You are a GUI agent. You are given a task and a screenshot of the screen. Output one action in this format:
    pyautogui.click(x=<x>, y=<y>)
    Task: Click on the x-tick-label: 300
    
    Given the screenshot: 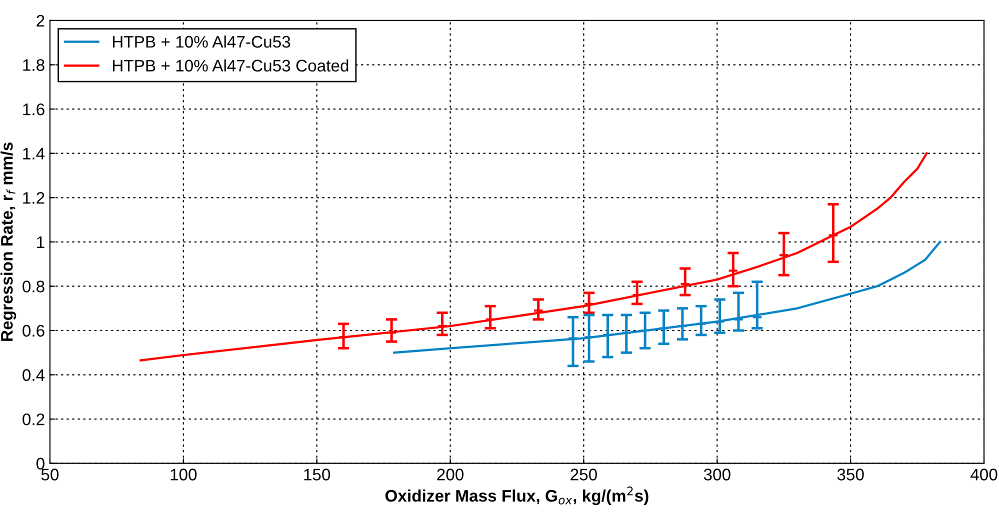 What is the action you would take?
    pyautogui.click(x=717, y=474)
    